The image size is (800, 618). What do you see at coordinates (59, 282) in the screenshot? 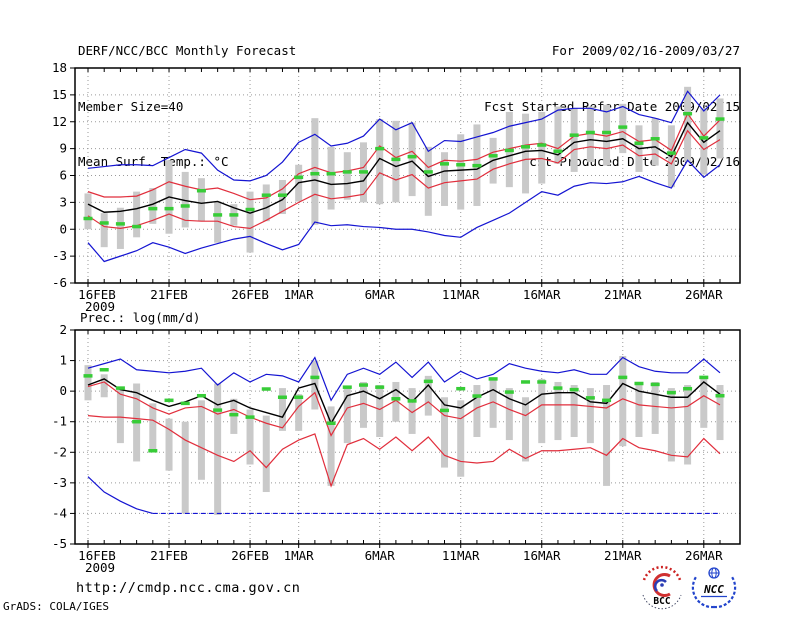
I see `y-tick-label: -6` at bounding box center [59, 282].